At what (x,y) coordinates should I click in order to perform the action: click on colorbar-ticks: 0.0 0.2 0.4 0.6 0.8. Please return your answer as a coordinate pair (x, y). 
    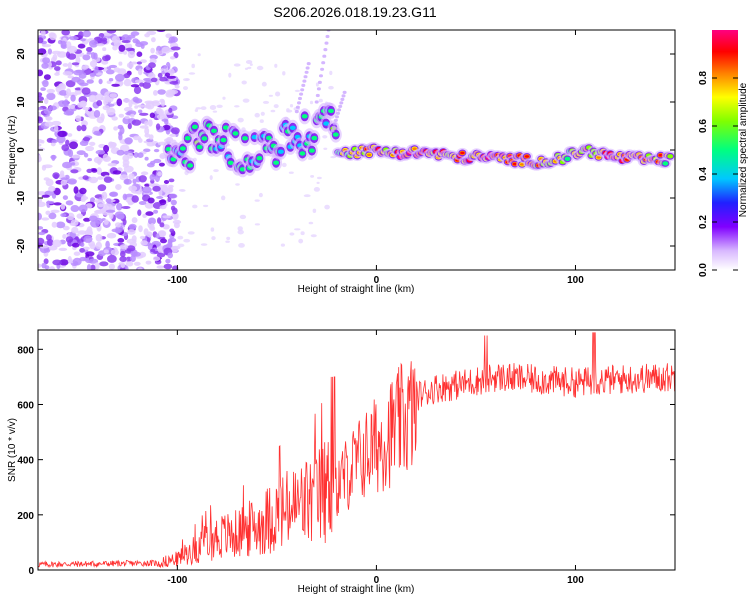
    Looking at the image, I should click on (718, 174).